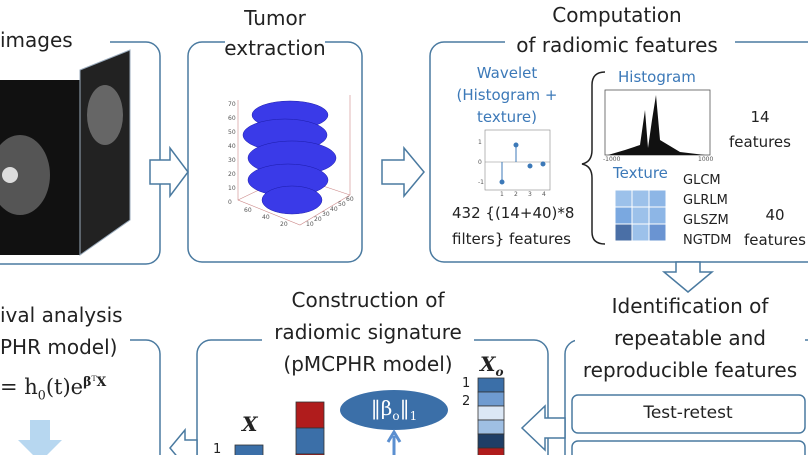 The width and height of the screenshot is (808, 455). Describe the element at coordinates (396, 416) in the screenshot. I see `label-part: o` at that location.